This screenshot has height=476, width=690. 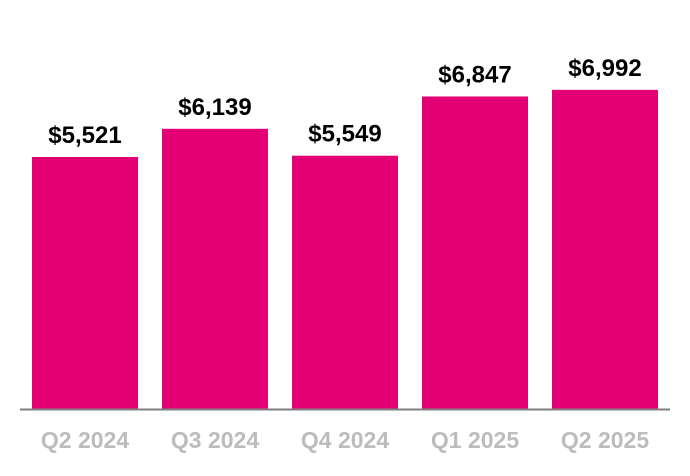 What do you see at coordinates (604, 68) in the screenshot?
I see `bar-value-label: $6,992` at bounding box center [604, 68].